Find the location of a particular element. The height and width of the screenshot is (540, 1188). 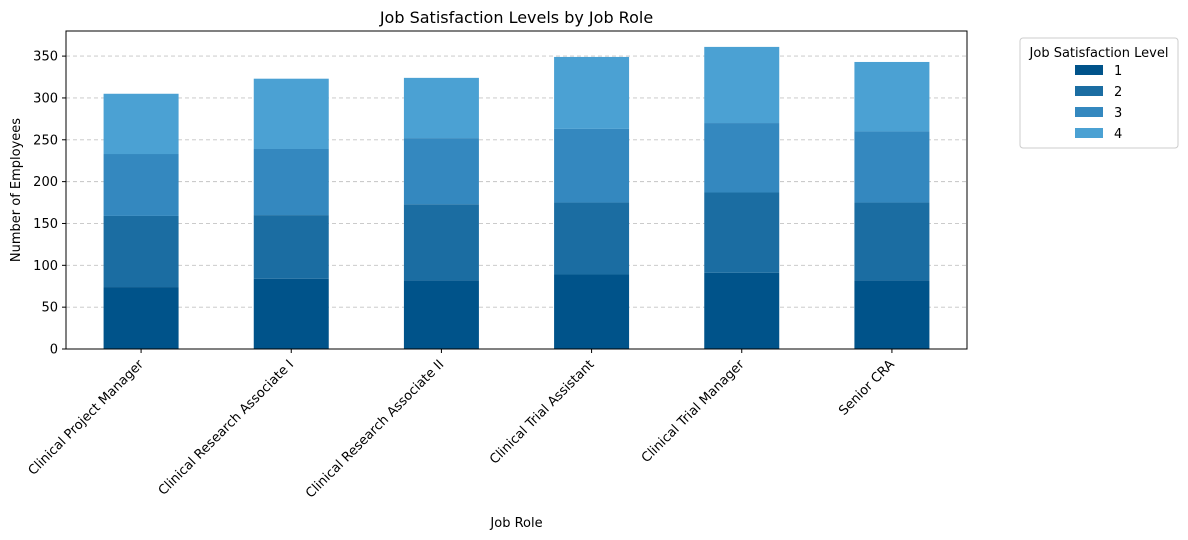

y-tick-label: 150 is located at coordinates (45, 224).